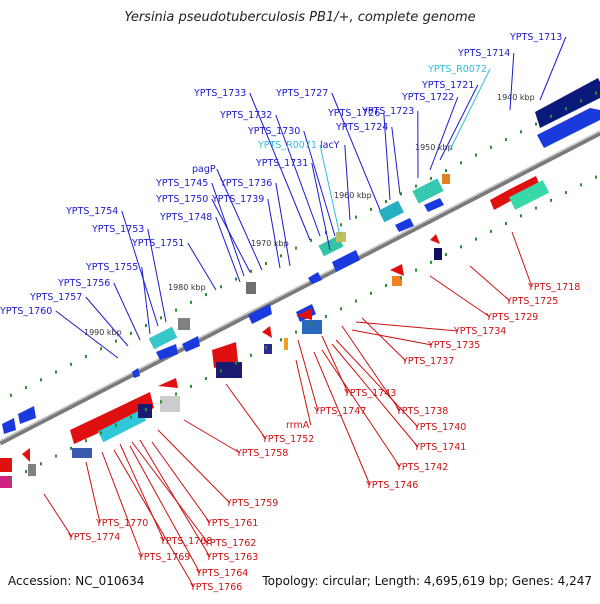  Describe the element at coordinates (245, 183) in the screenshot. I see `gene-label-forward: YPTS_1736` at that location.